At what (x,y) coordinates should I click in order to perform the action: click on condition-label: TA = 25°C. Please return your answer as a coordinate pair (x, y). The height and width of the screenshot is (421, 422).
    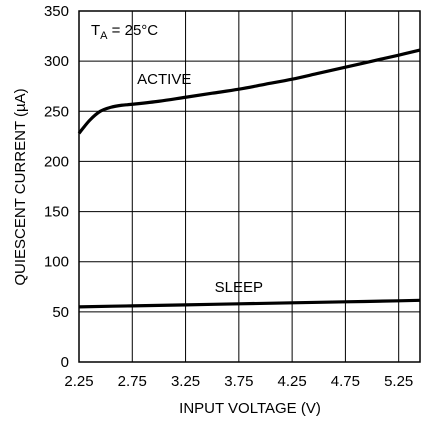
    Looking at the image, I should click on (124, 32).